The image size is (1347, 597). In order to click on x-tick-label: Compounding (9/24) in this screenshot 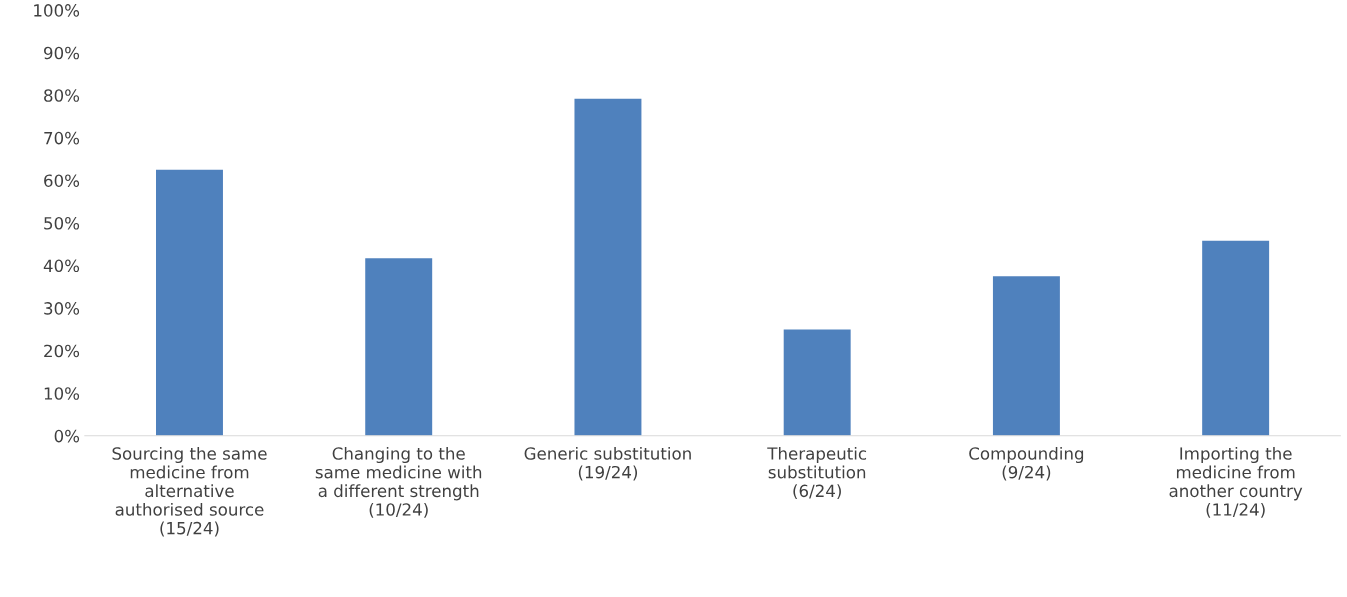, I will do `click(1026, 463)`.